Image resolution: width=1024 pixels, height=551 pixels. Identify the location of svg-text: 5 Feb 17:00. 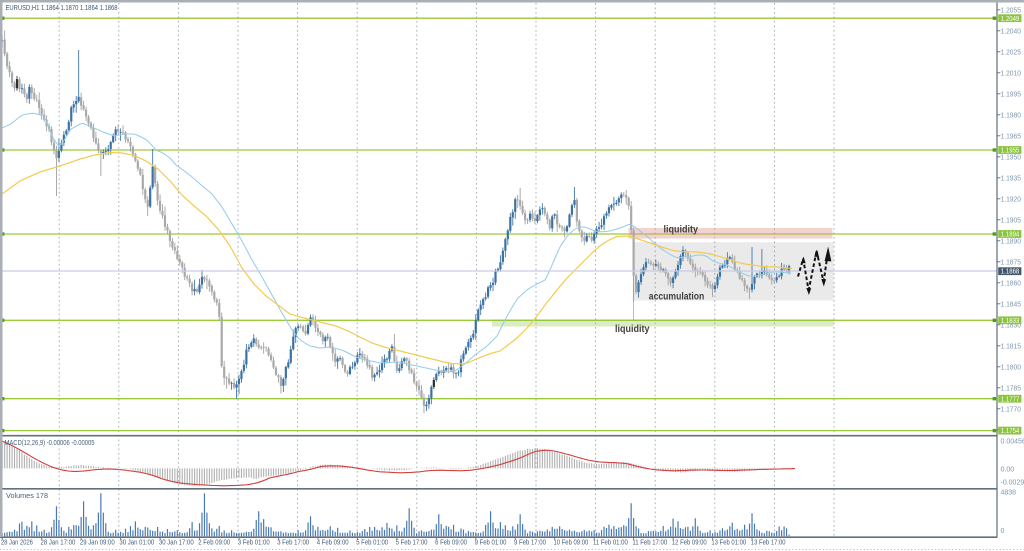
(412, 542).